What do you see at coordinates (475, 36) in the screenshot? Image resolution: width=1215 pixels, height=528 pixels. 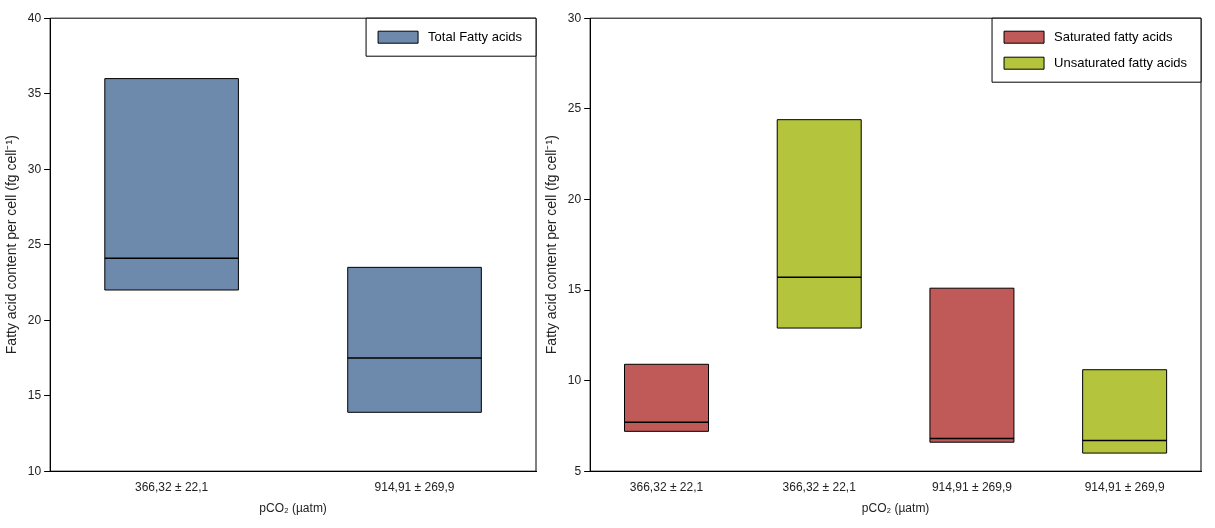 I see `legend-label: Total Fatty acids` at bounding box center [475, 36].